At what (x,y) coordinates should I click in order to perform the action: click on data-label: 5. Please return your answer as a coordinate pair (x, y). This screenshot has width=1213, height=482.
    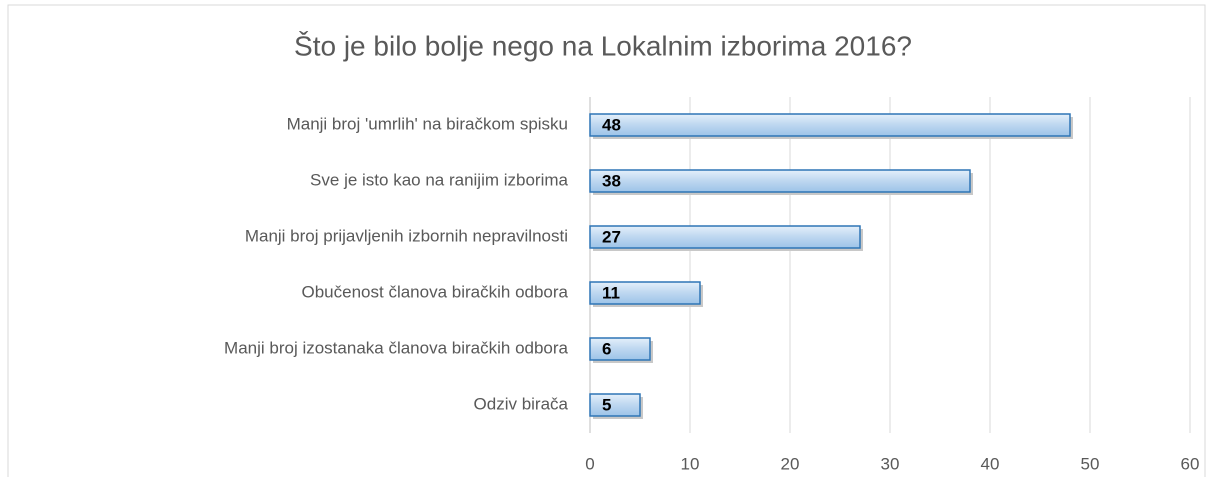
    Looking at the image, I should click on (606, 404).